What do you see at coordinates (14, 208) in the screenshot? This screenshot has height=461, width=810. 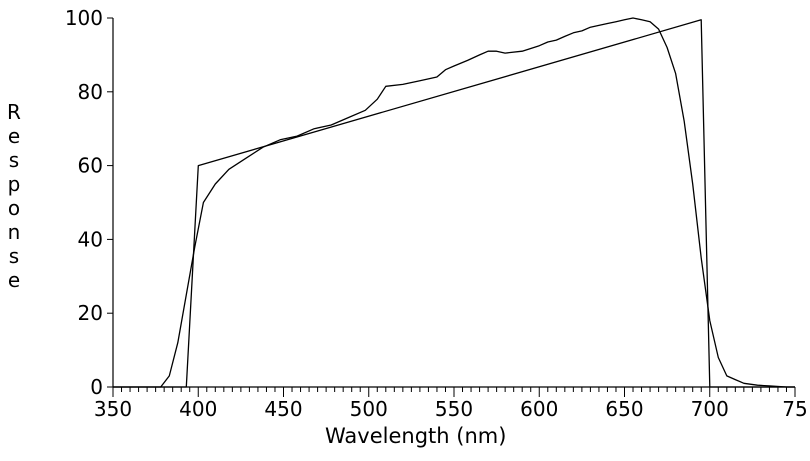 I see `y-axis-label-char: o` at bounding box center [14, 208].